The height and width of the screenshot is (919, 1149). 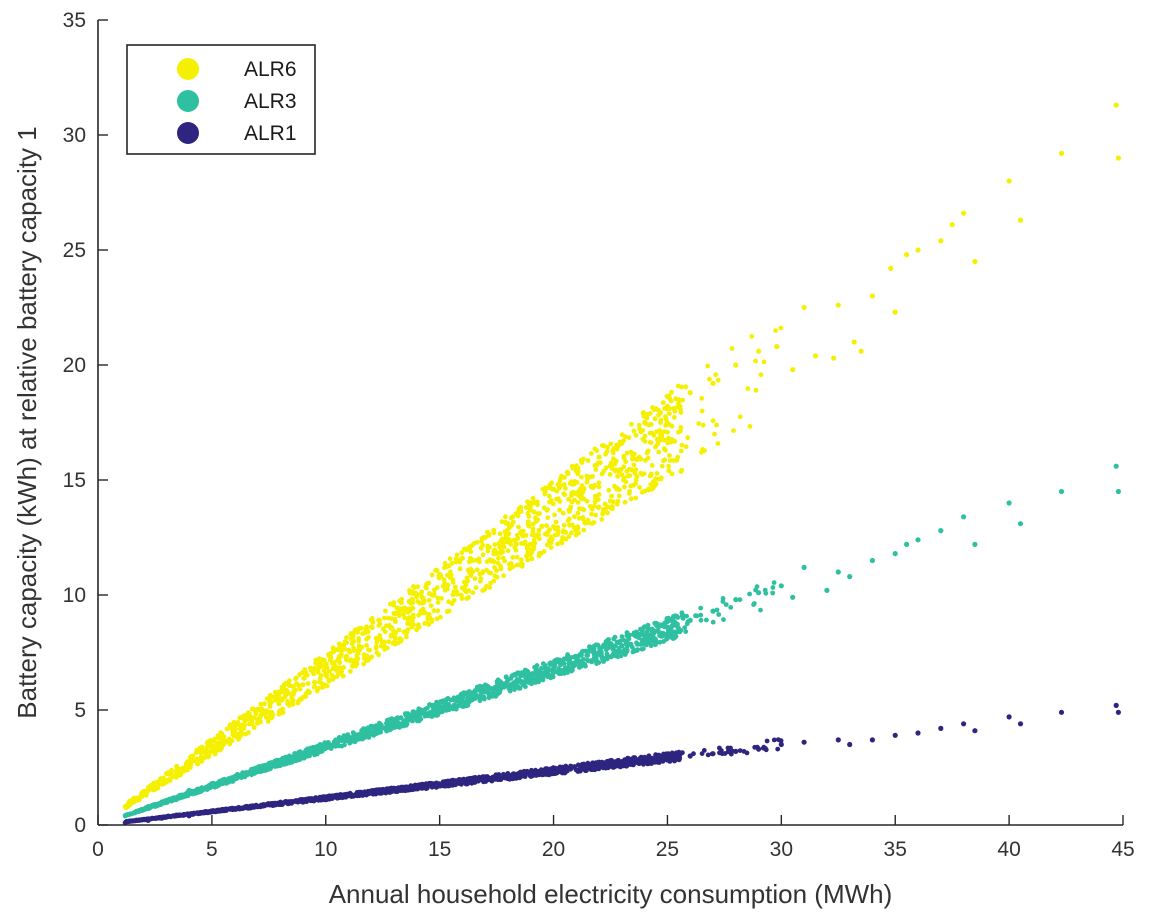 I want to click on x-tick-label: 40, so click(x=1008, y=849).